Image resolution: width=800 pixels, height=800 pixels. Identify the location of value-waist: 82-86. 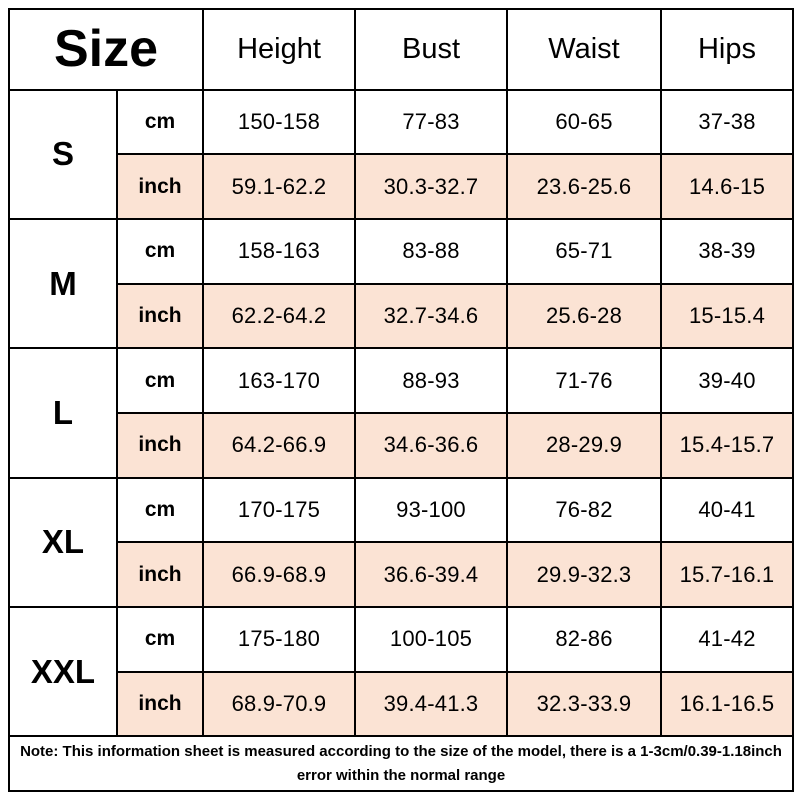
(584, 639).